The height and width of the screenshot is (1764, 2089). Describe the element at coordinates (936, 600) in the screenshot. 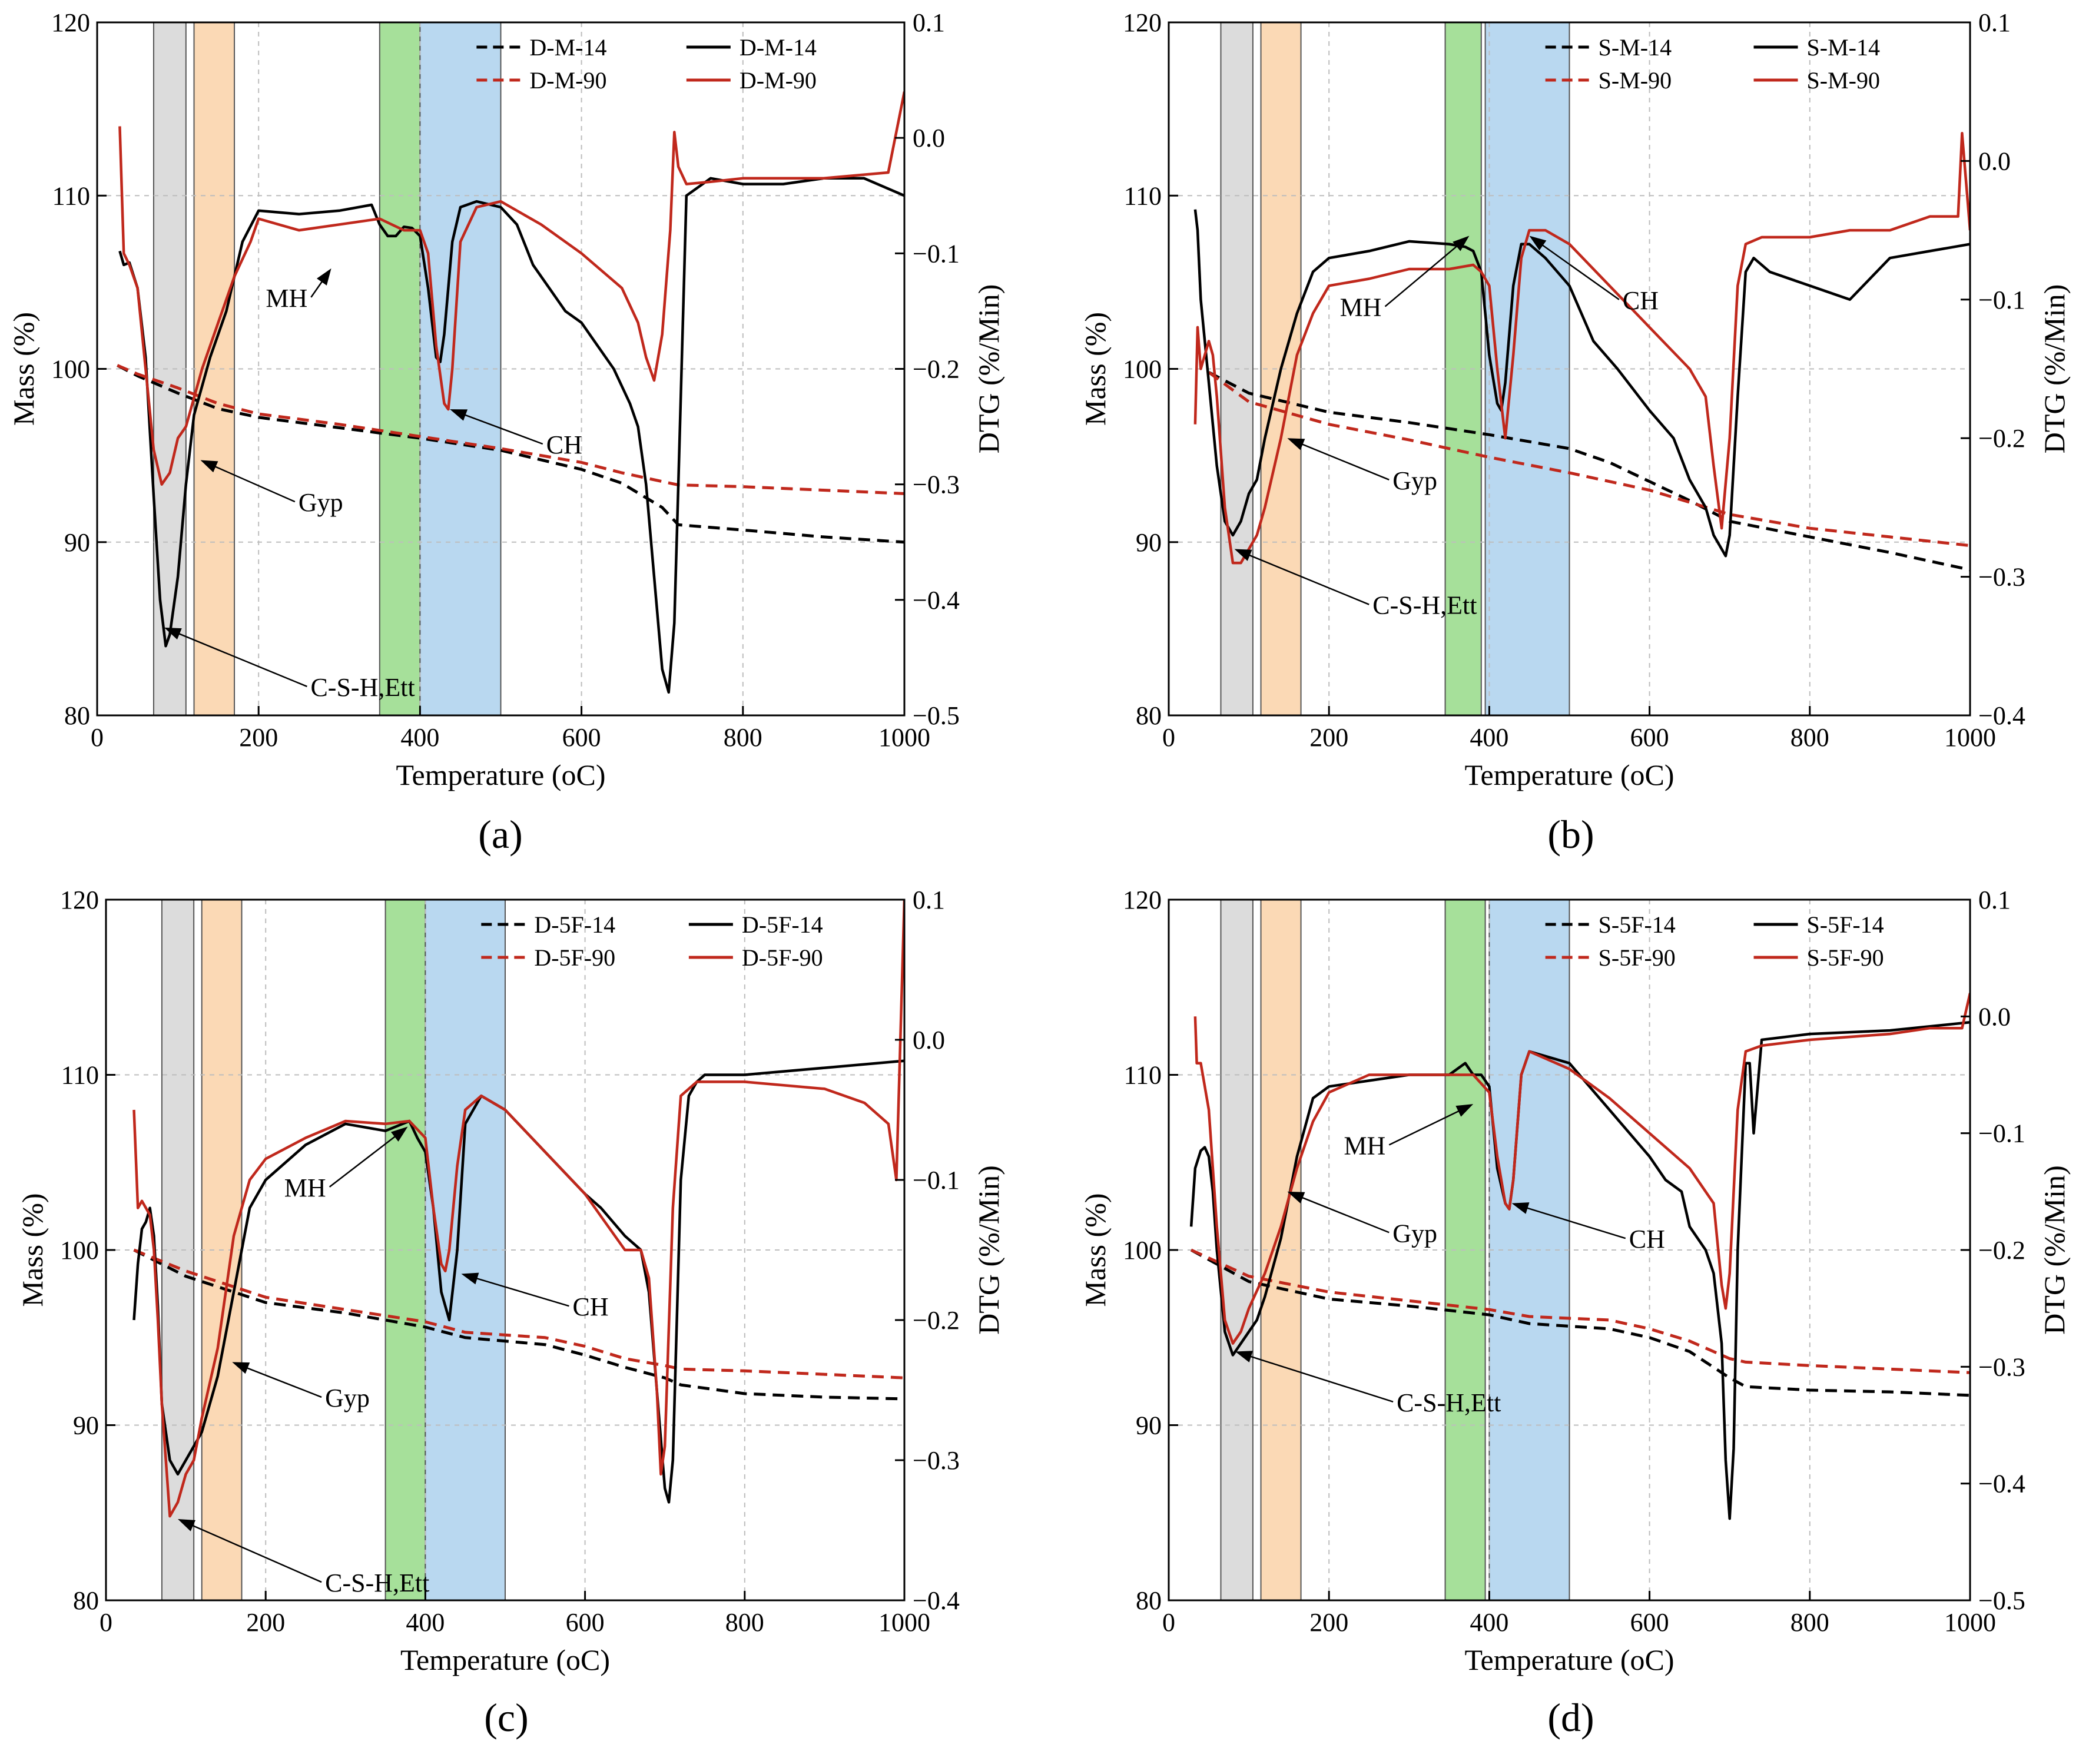

I see `y2-tick-label: −0.4` at that location.